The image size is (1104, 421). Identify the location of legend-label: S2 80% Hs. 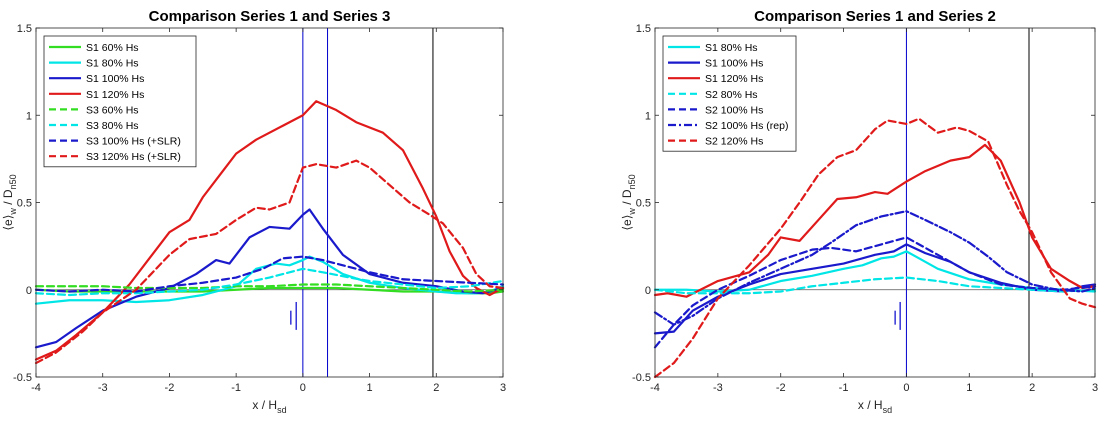
(731, 95).